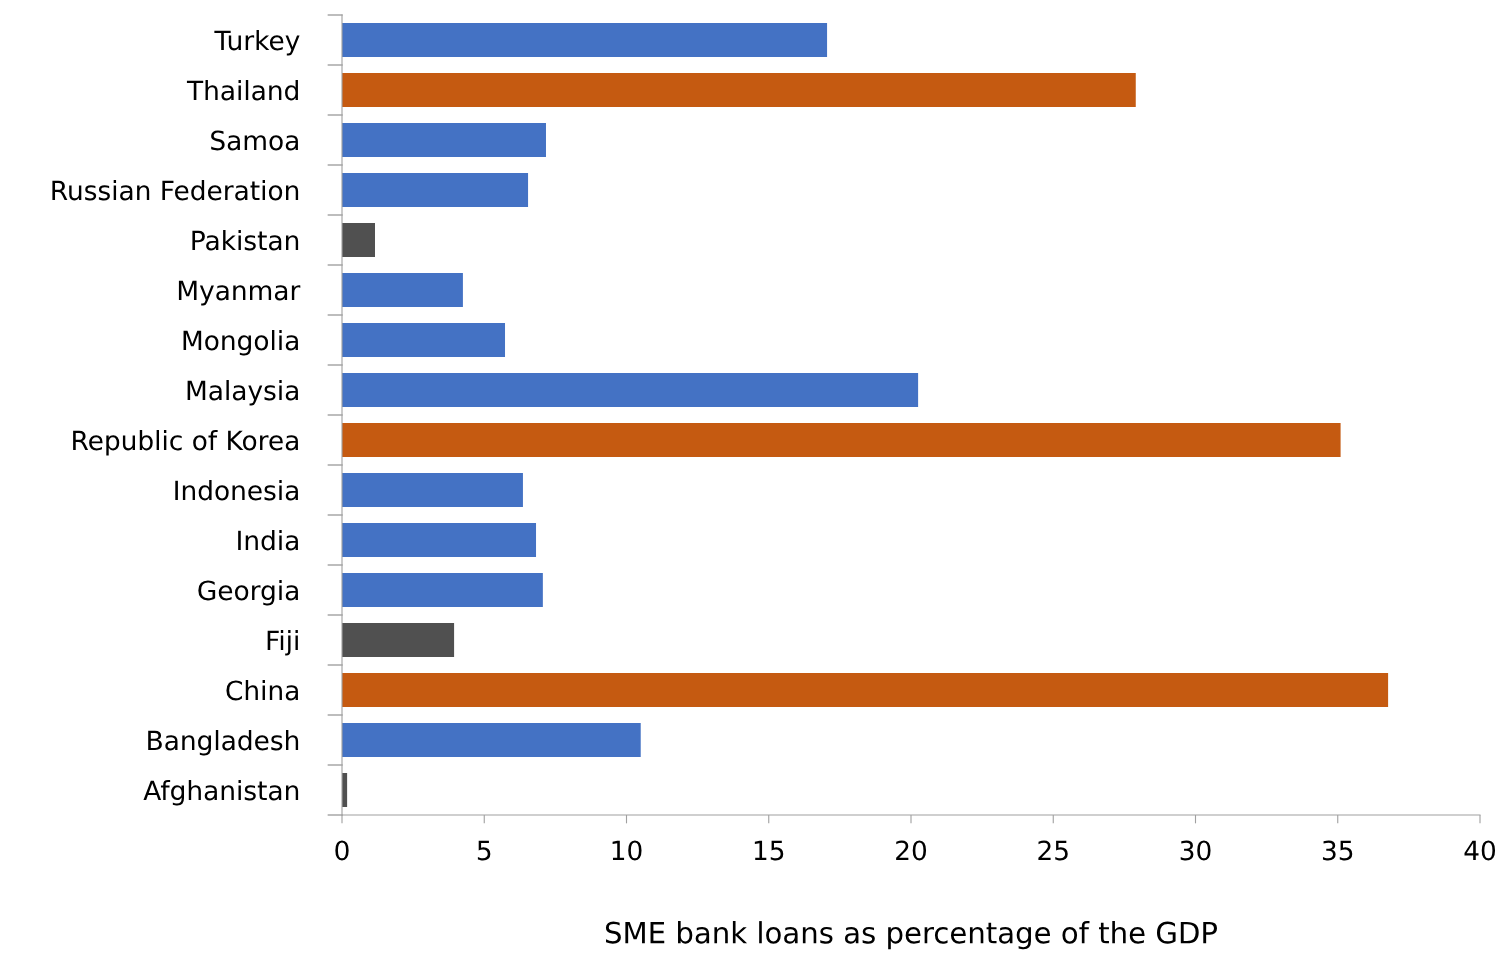 The image size is (1503, 961). I want to click on y-tick-label: Fiji, so click(282, 642).